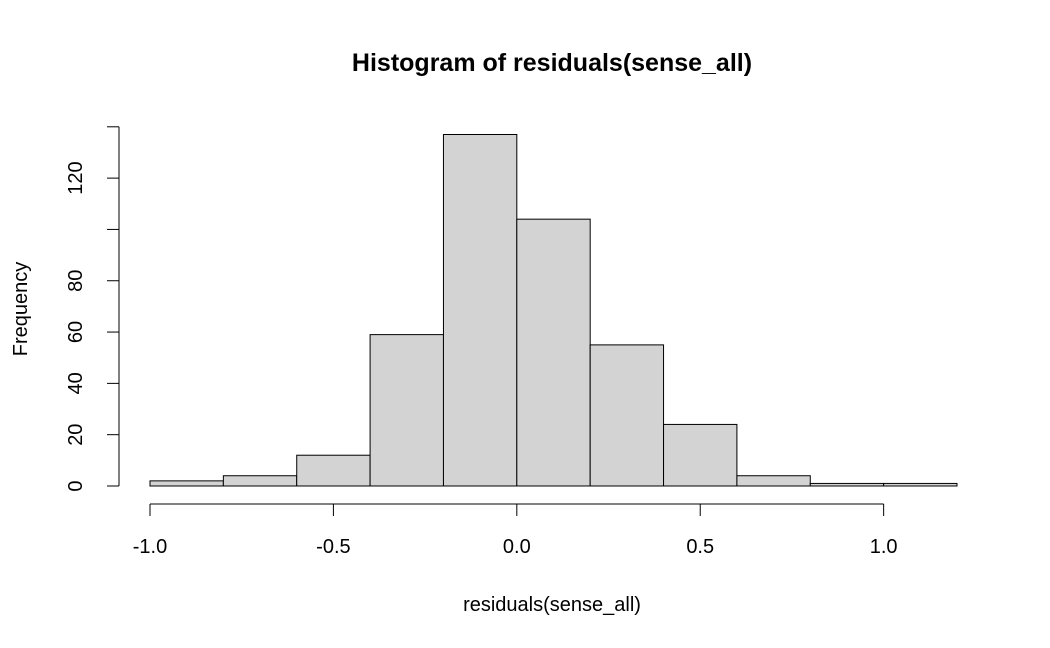 Image resolution: width=1050 pixels, height=648 pixels. I want to click on y-tick-label: 60, so click(76, 332).